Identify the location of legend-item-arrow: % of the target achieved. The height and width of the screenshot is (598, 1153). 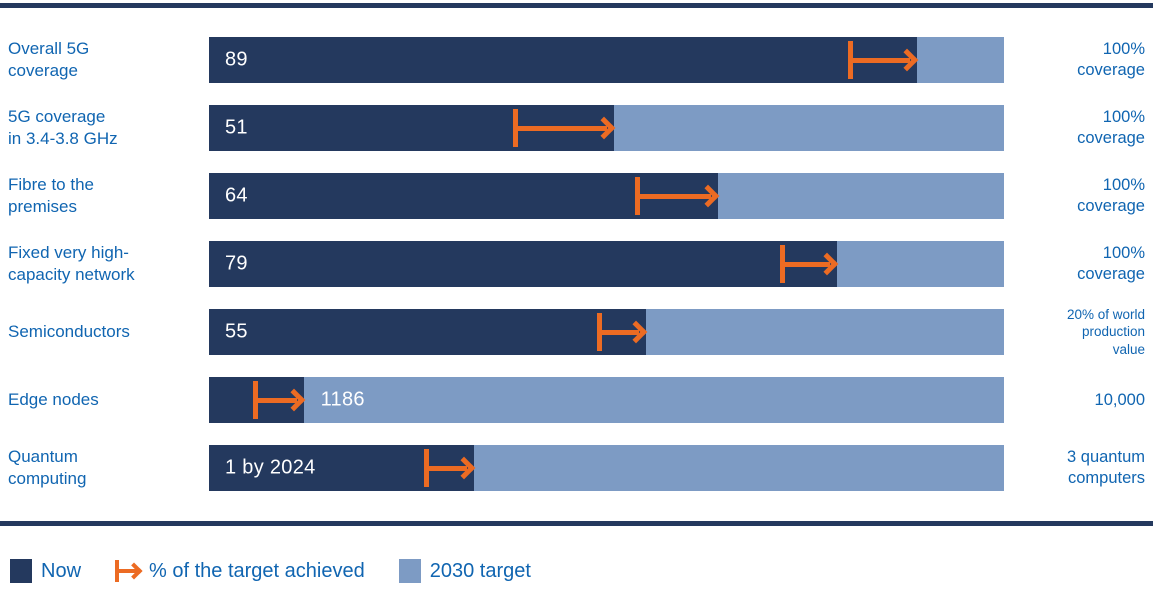
(240, 571).